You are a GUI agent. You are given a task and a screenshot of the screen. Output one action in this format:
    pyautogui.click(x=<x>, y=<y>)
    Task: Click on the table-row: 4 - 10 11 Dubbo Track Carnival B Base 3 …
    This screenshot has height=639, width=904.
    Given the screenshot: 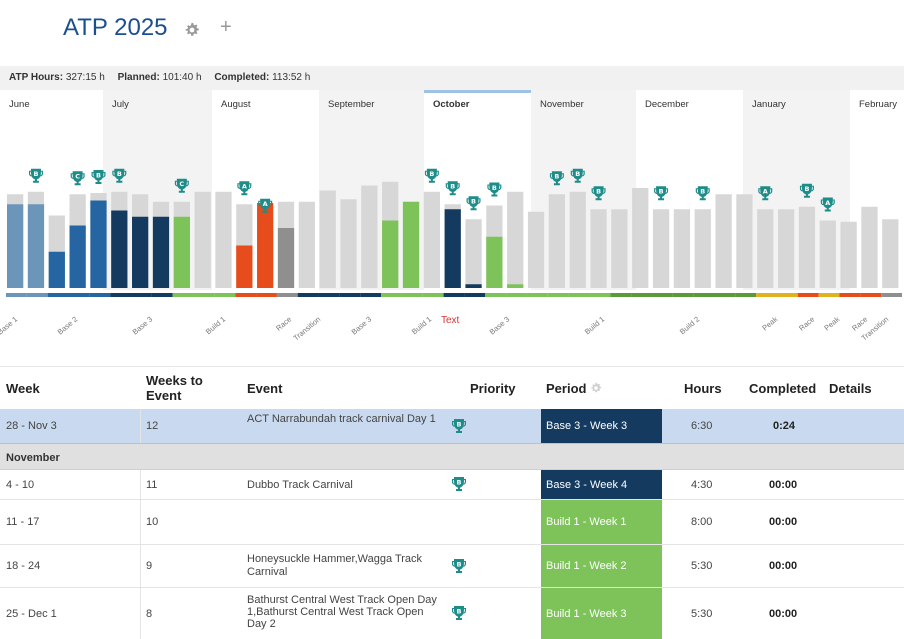 What is the action you would take?
    pyautogui.click(x=452, y=485)
    